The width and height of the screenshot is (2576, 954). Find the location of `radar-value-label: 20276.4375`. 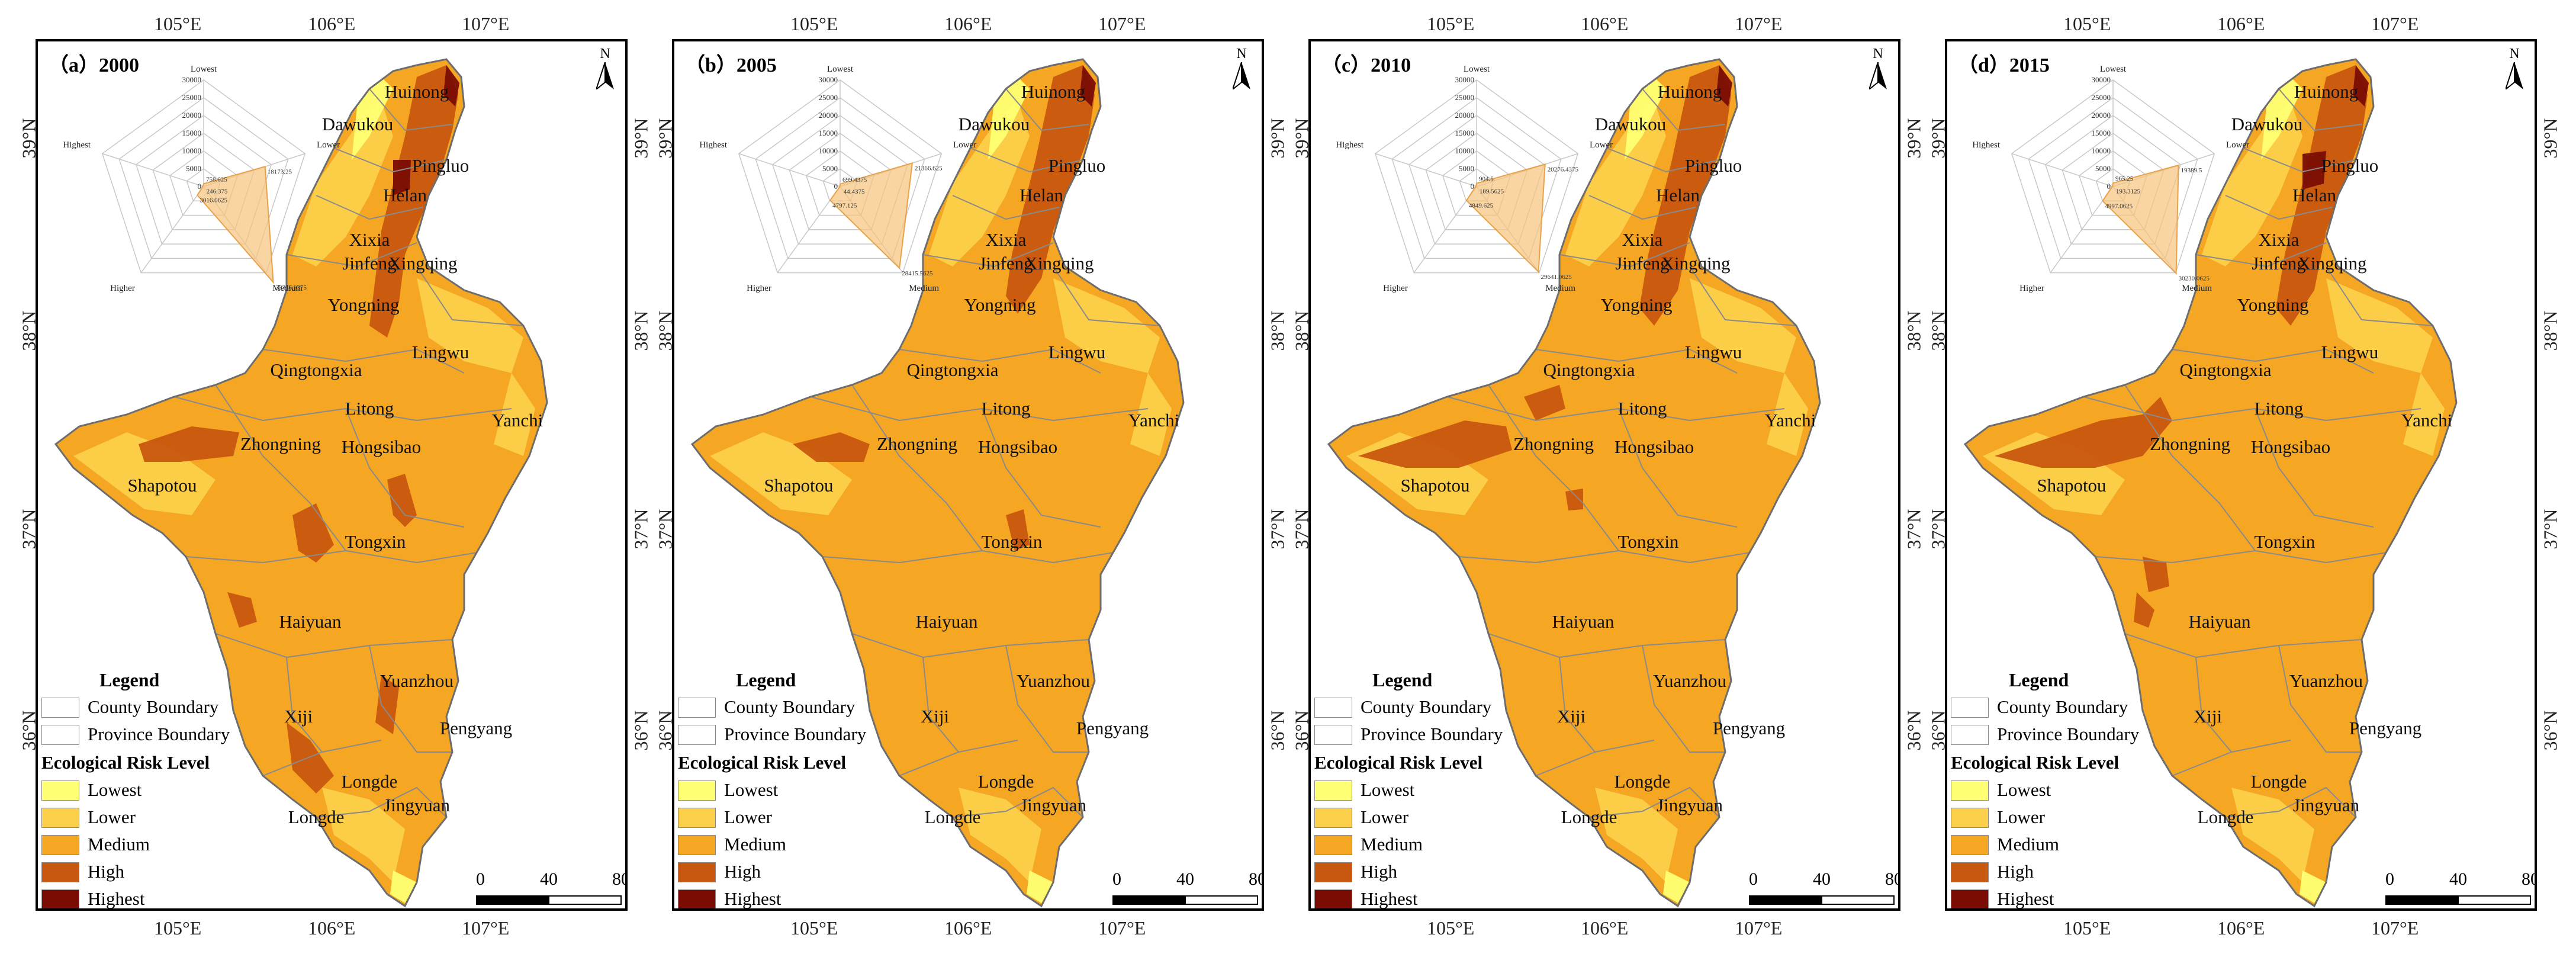

radar-value-label: 20276.4375 is located at coordinates (1563, 169).